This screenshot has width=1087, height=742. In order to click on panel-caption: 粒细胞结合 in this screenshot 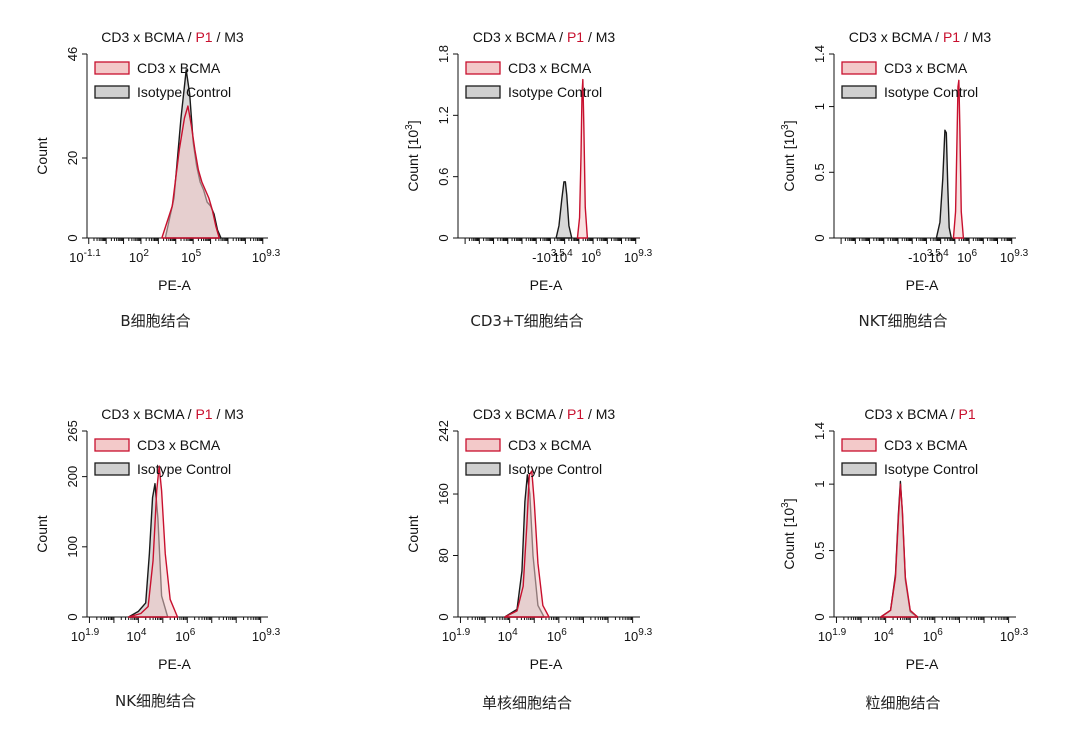, I will do `click(902, 703)`.